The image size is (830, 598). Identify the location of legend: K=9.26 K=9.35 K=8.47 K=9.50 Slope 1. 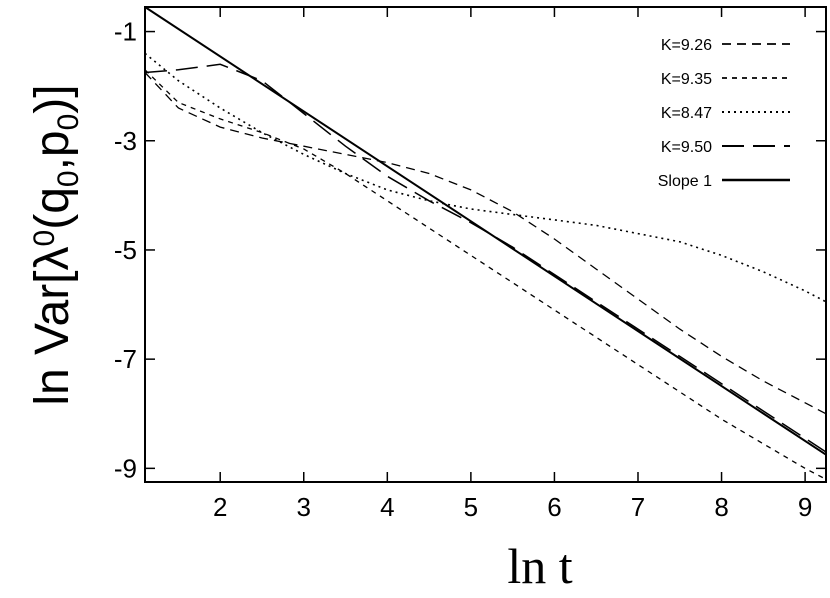
(724, 113).